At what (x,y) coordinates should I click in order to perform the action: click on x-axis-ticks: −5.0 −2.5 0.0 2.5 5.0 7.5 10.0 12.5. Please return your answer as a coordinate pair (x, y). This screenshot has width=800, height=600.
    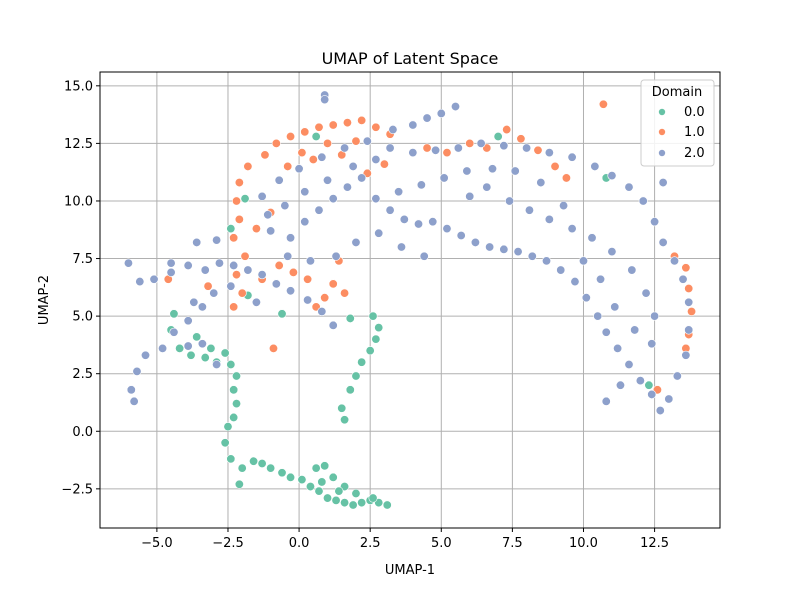
    Looking at the image, I should click on (405, 539).